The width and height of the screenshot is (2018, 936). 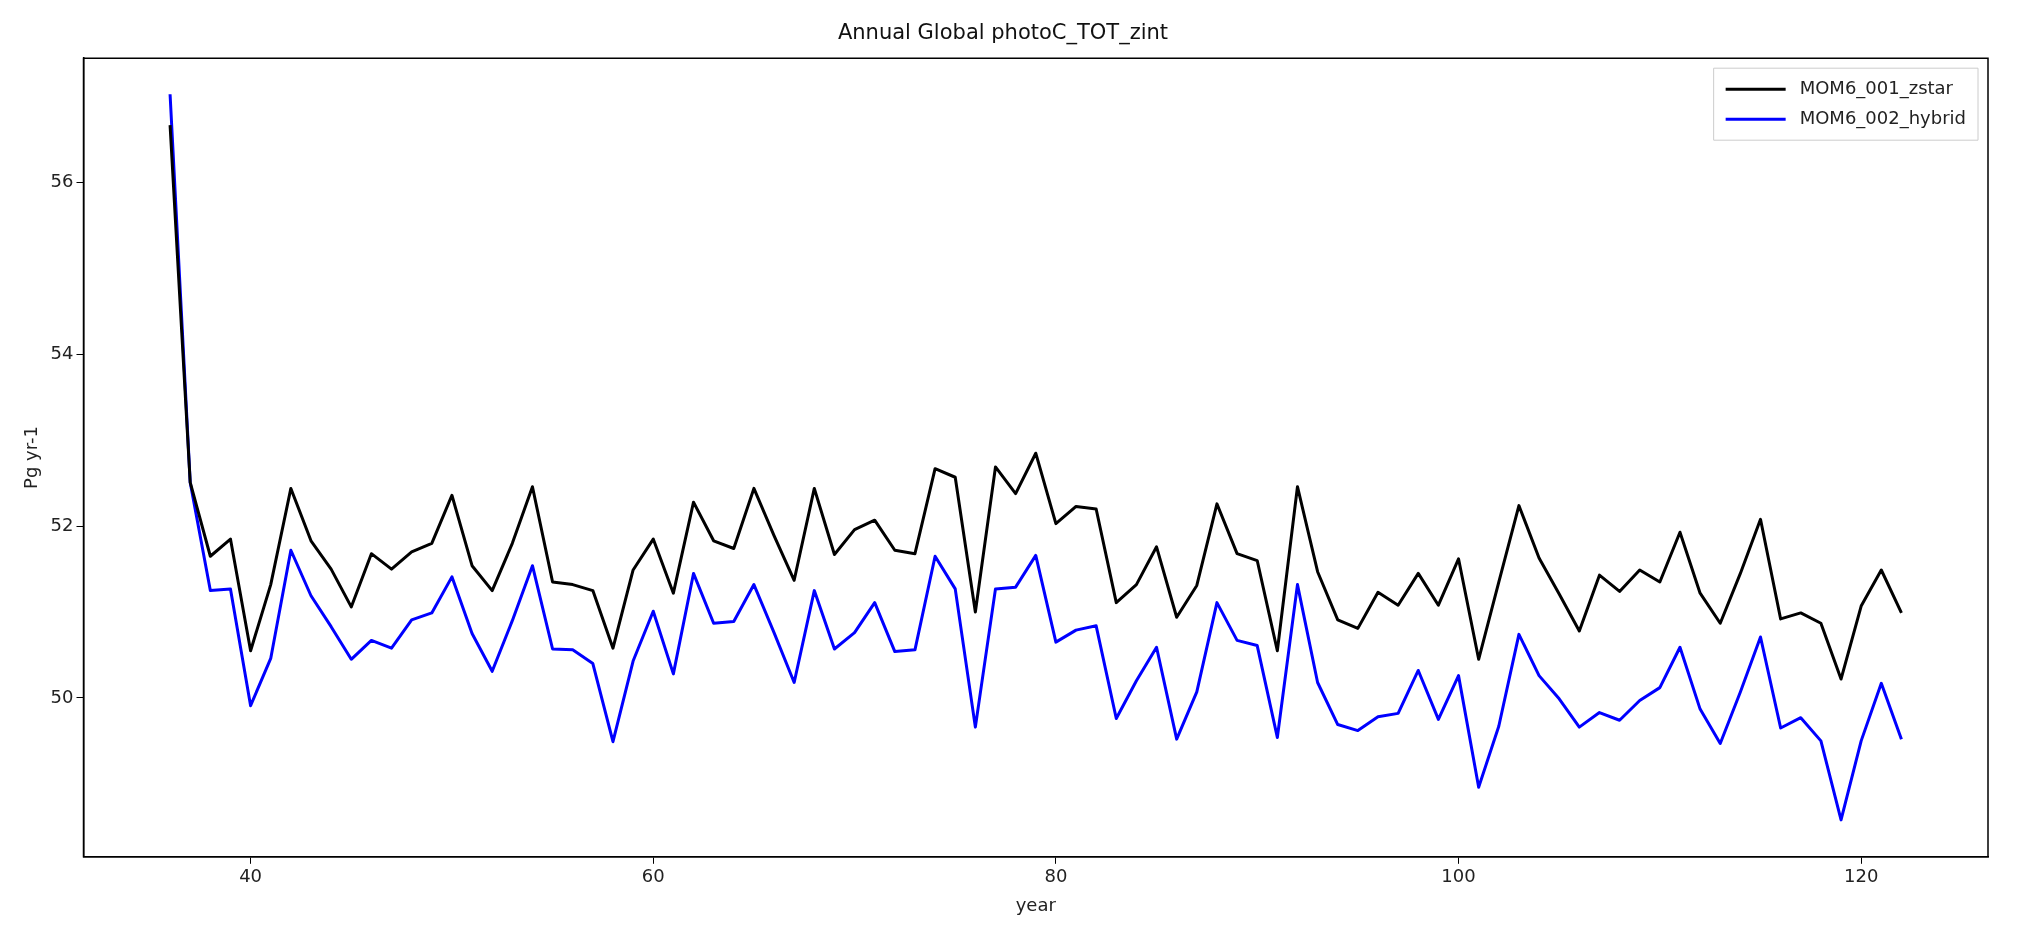 What do you see at coordinates (1003, 33) in the screenshot?
I see `chart-title: Annual Global photoC_TOT_zint` at bounding box center [1003, 33].